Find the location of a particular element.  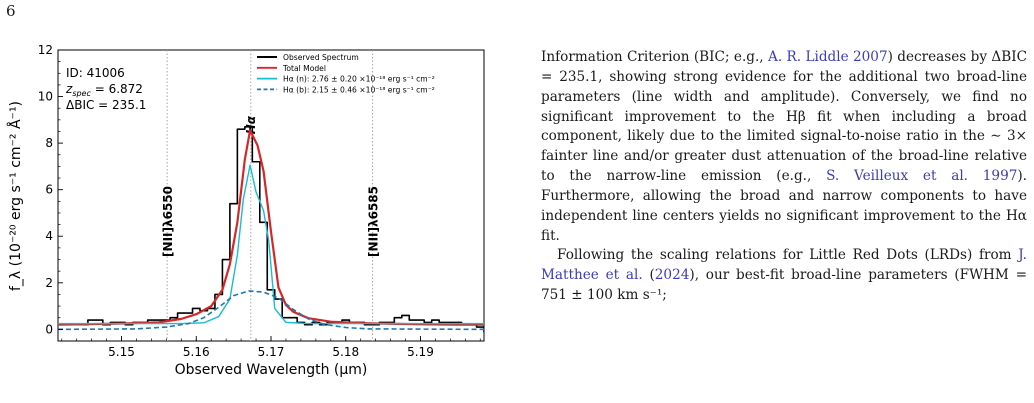

y-axis: 0 2 4 6 8 10 12 is located at coordinates (50, 189).